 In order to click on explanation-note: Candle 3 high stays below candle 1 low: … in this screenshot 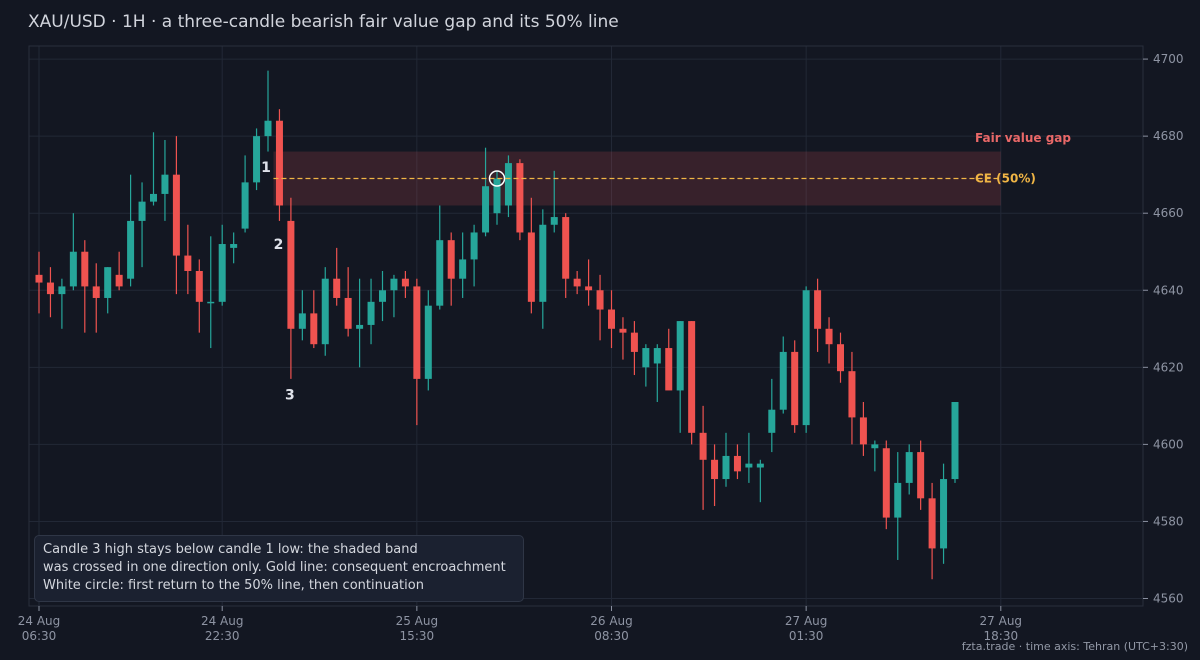, I will do `click(279, 568)`.